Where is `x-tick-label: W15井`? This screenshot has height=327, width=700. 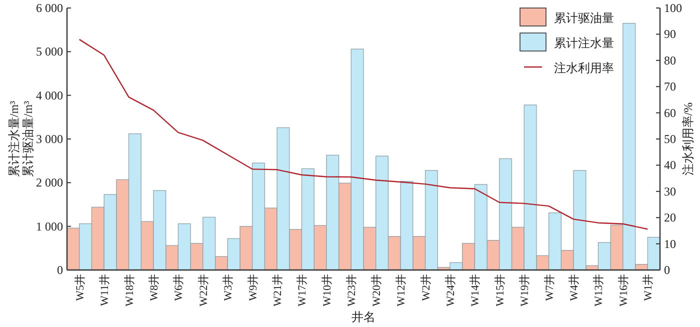 x-tick-label: W15井 is located at coordinates (499, 290).